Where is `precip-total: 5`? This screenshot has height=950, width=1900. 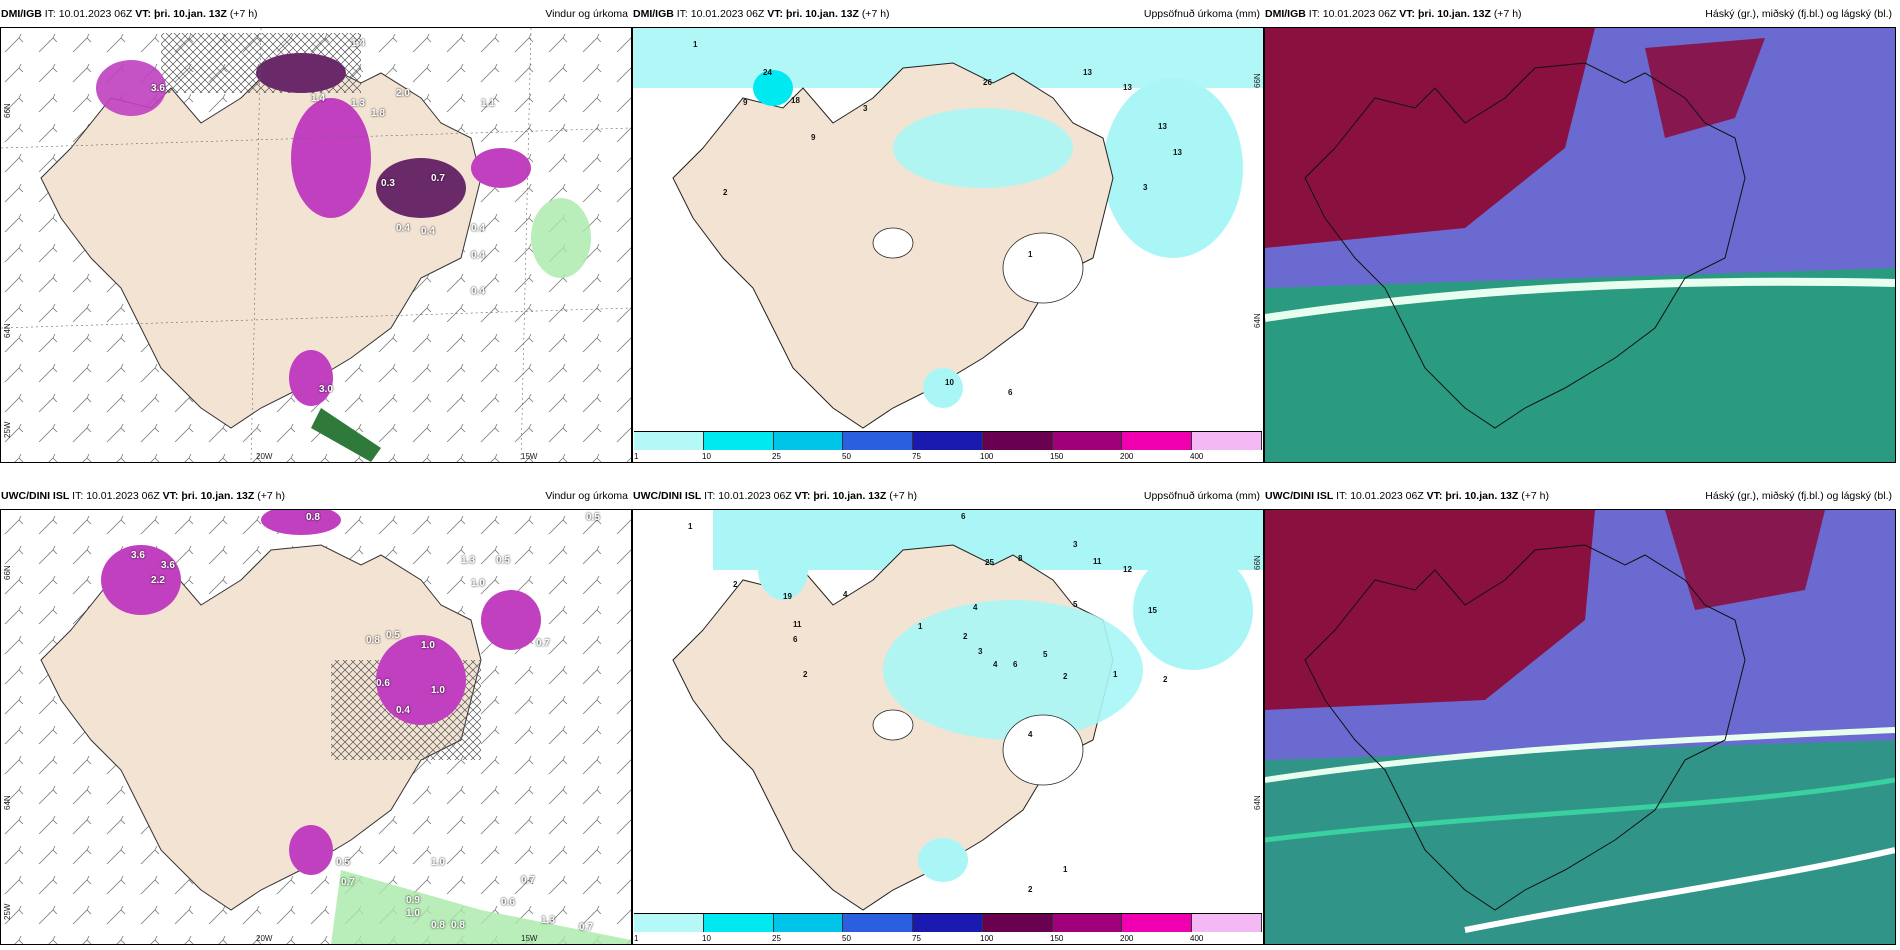 precip-total: 5 is located at coordinates (1075, 604).